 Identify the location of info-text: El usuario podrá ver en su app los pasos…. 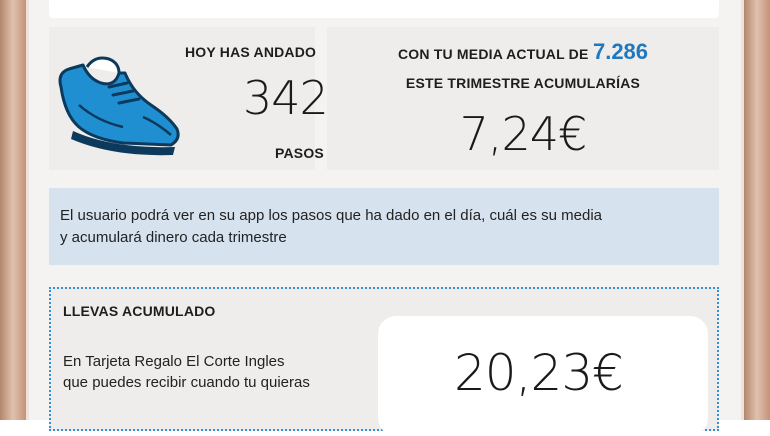
(380, 227).